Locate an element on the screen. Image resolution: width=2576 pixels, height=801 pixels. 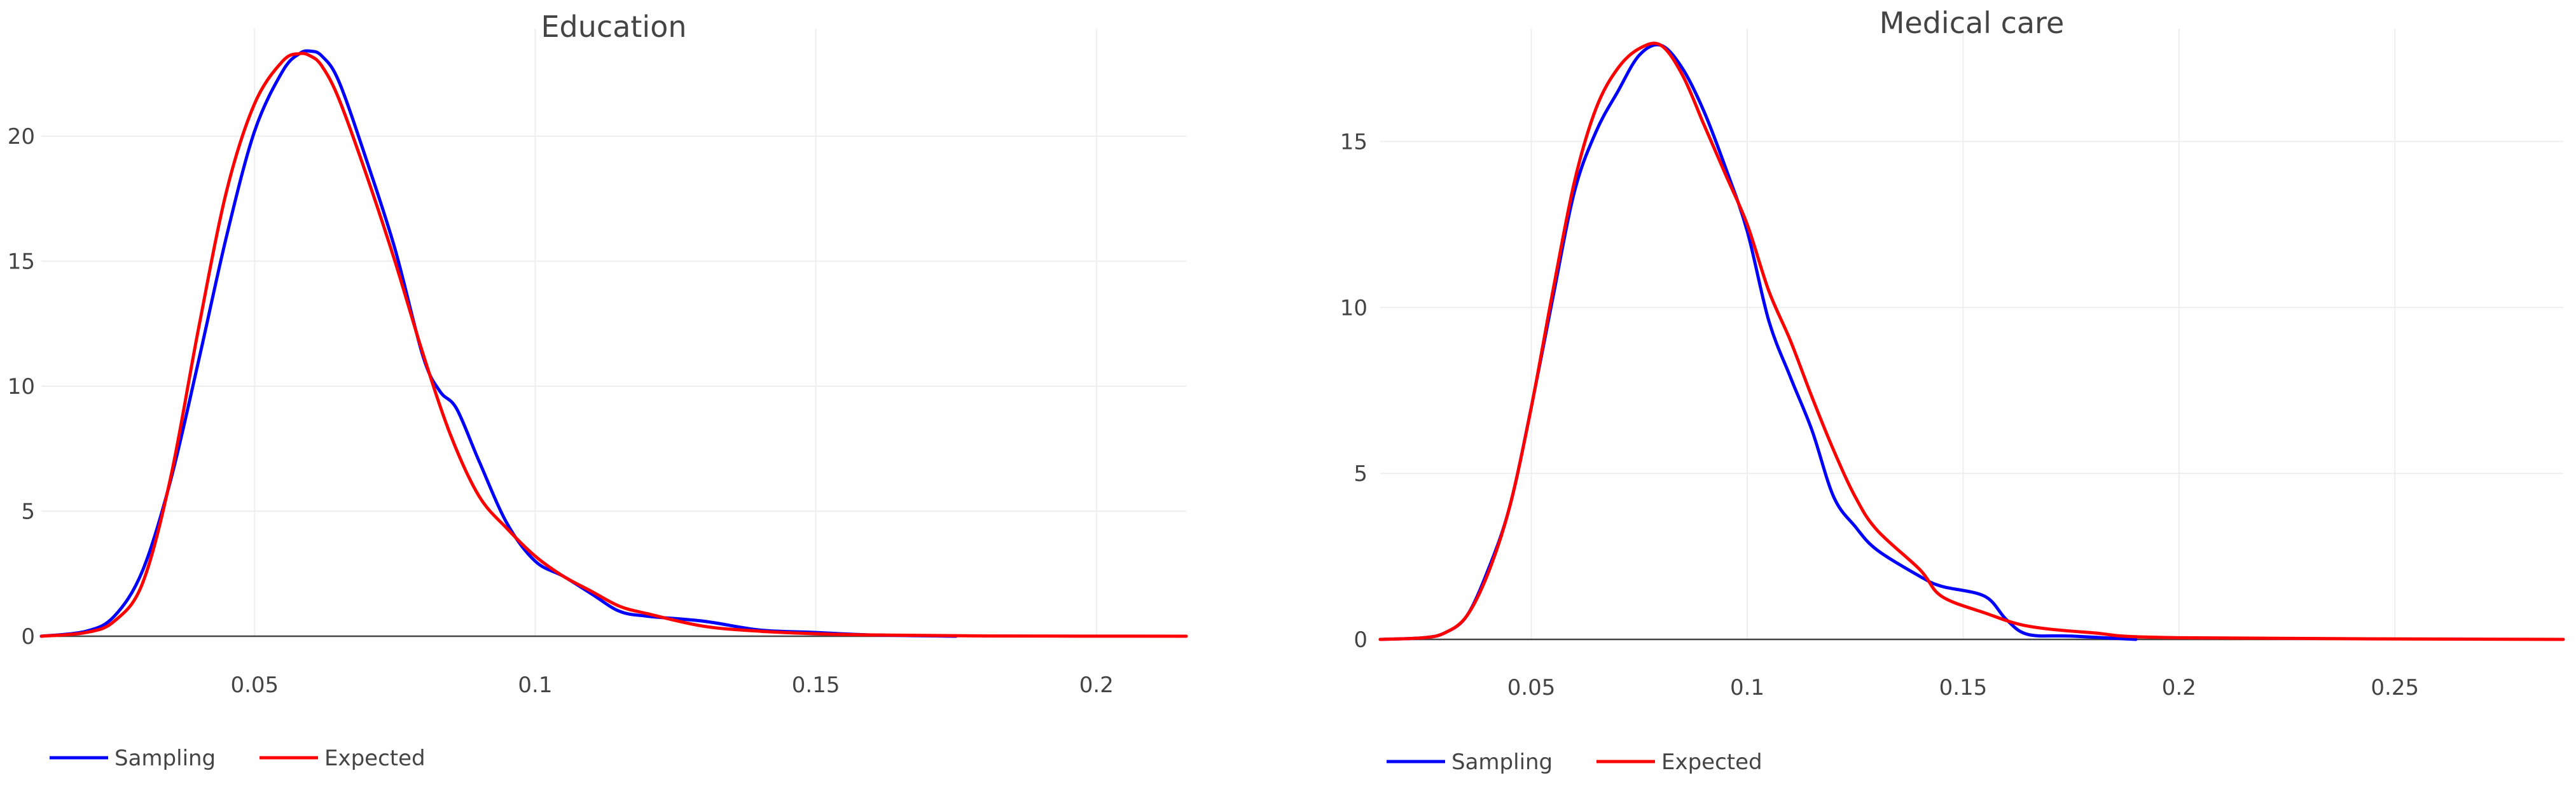
chart-title: Education is located at coordinates (613, 27).